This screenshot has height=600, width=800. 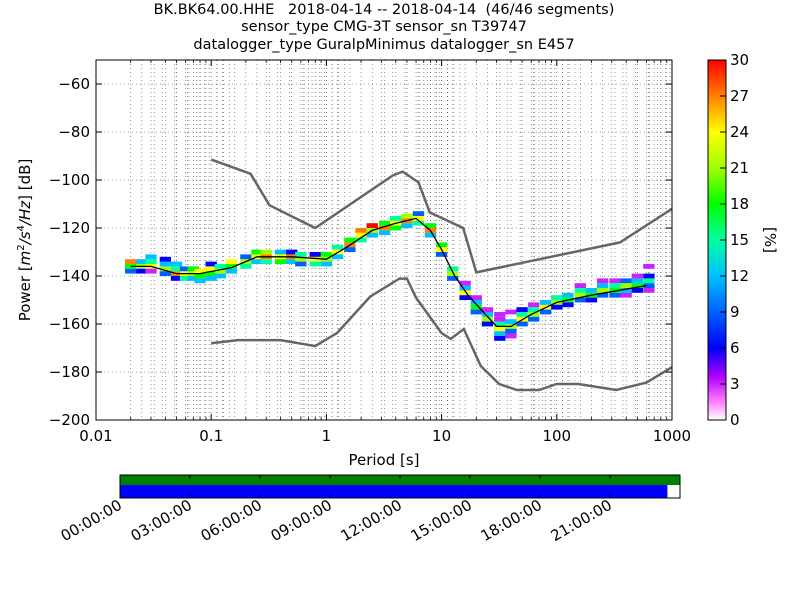 What do you see at coordinates (739, 96) in the screenshot?
I see `colorbar-tick-label: 27` at bounding box center [739, 96].